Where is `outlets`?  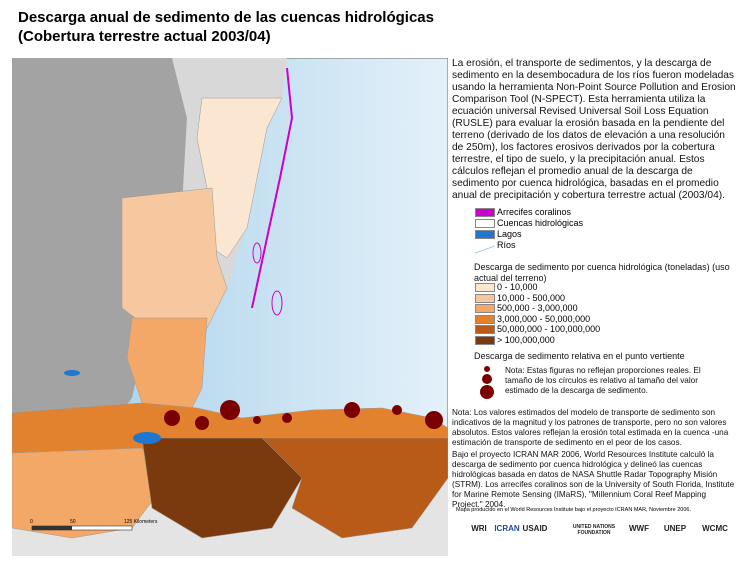 outlets is located at coordinates (303, 415).